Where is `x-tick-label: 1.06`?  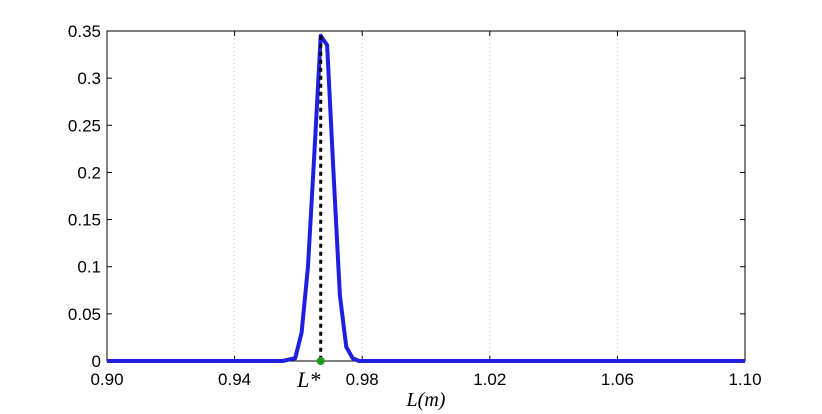 x-tick-label: 1.06 is located at coordinates (617, 379).